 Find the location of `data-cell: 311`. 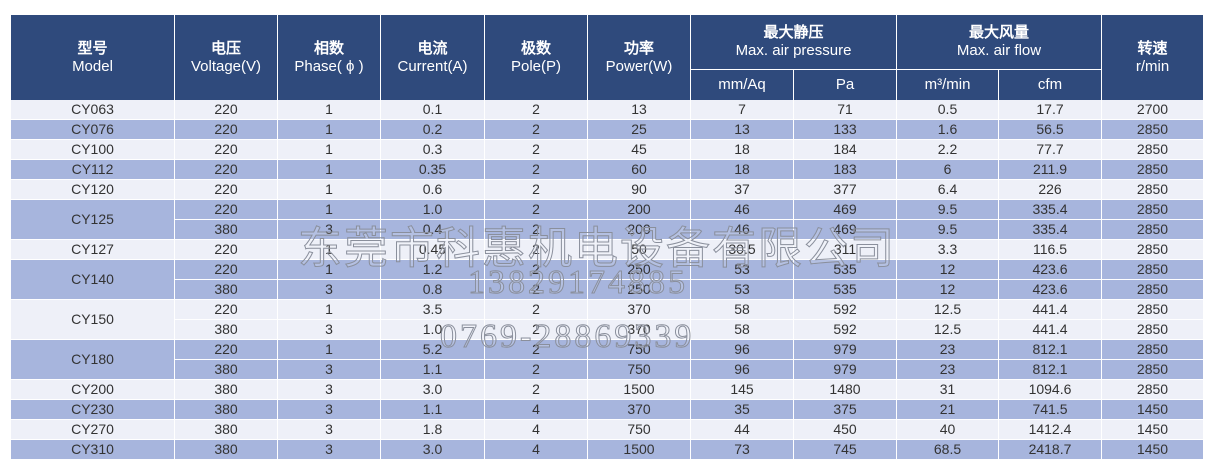

data-cell: 311 is located at coordinates (845, 249).